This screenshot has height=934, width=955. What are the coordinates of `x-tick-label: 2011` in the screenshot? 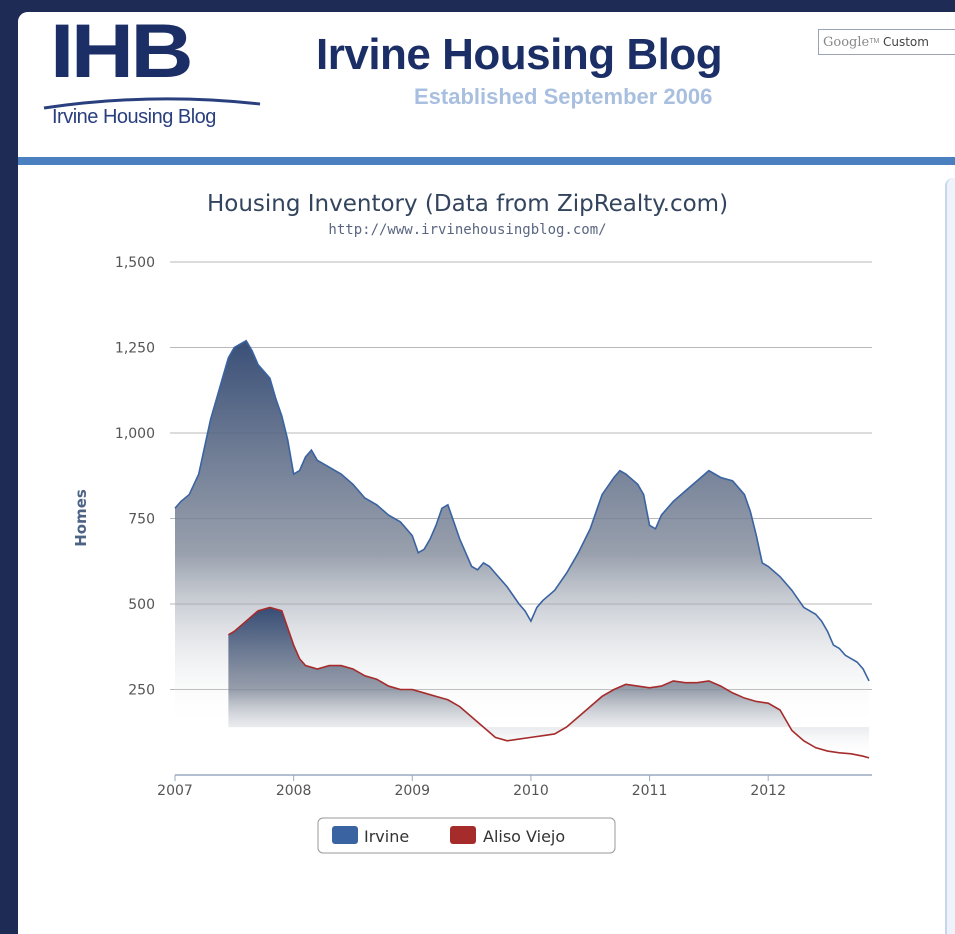 It's located at (650, 791).